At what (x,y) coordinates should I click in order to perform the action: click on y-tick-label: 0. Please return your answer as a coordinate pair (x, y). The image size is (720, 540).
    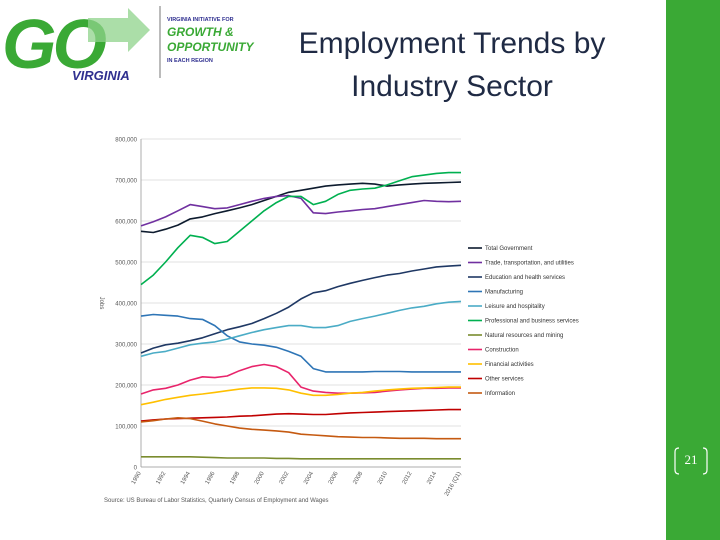
    Looking at the image, I should click on (136, 469).